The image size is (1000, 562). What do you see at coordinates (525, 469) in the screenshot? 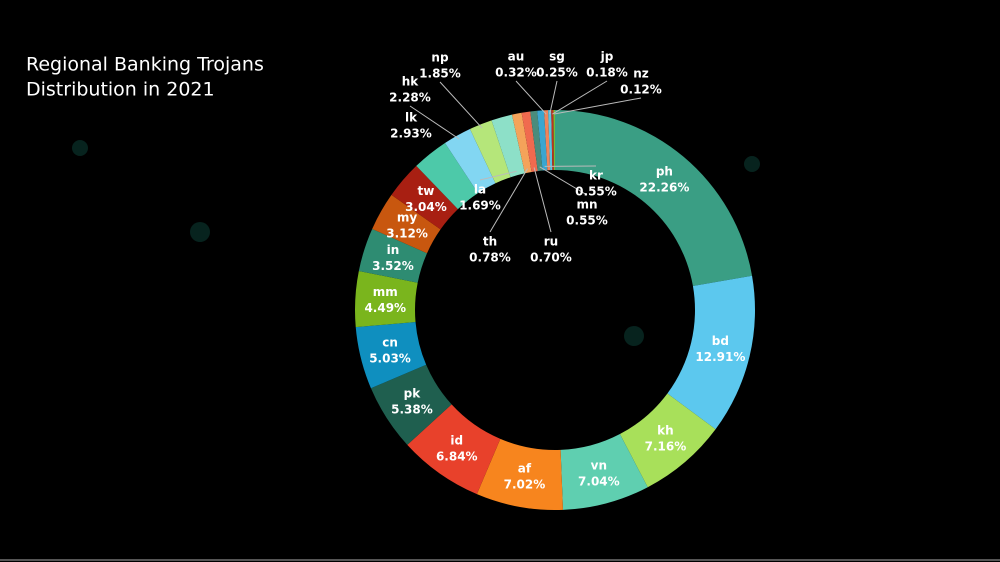
I see `slice-category-label: af` at bounding box center [525, 469].